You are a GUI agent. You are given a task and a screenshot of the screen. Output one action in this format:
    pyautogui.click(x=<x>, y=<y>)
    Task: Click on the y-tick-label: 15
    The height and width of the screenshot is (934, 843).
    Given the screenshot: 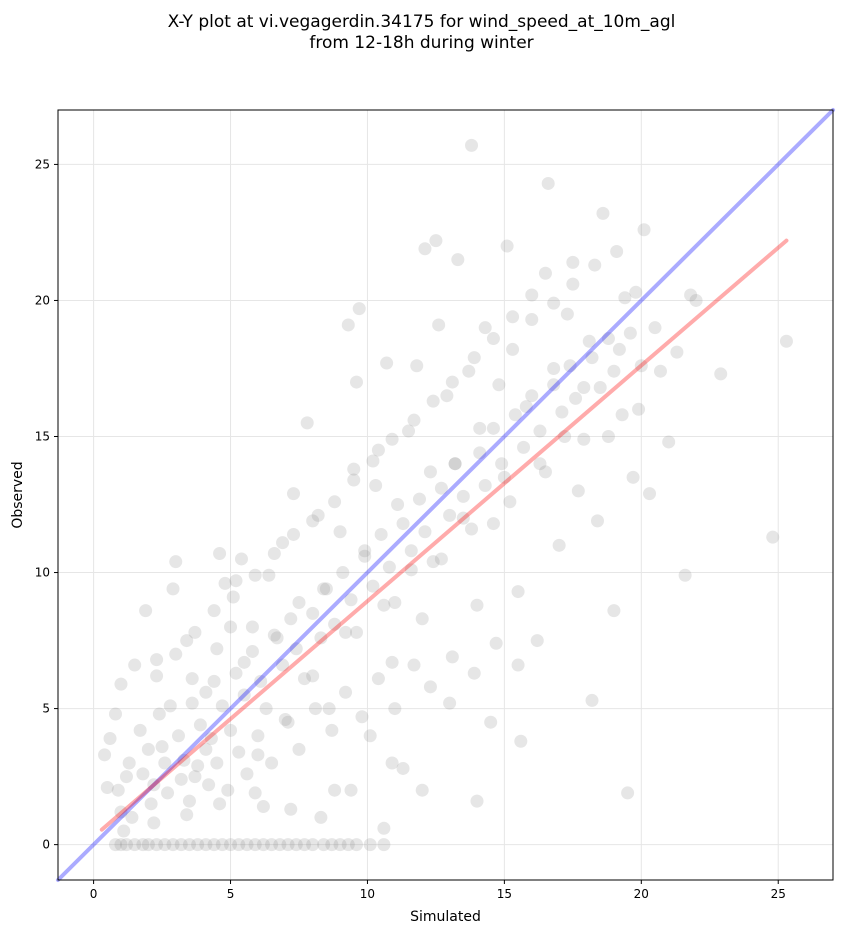 What is the action you would take?
    pyautogui.click(x=42, y=437)
    